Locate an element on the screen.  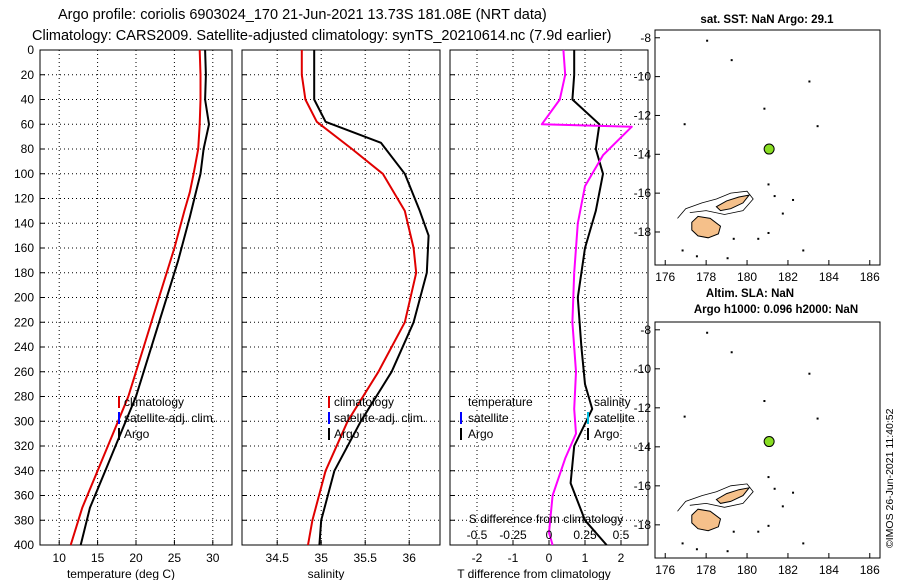
y-tick-label: 180 is located at coordinates (24, 273).